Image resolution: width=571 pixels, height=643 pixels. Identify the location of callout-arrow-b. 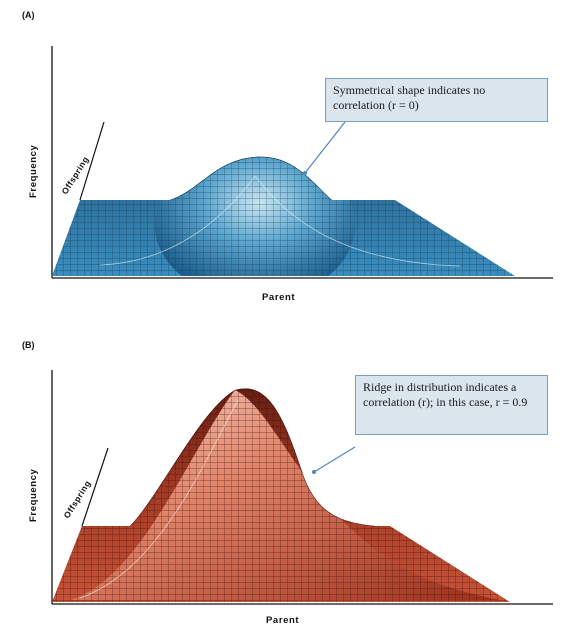
(334, 459).